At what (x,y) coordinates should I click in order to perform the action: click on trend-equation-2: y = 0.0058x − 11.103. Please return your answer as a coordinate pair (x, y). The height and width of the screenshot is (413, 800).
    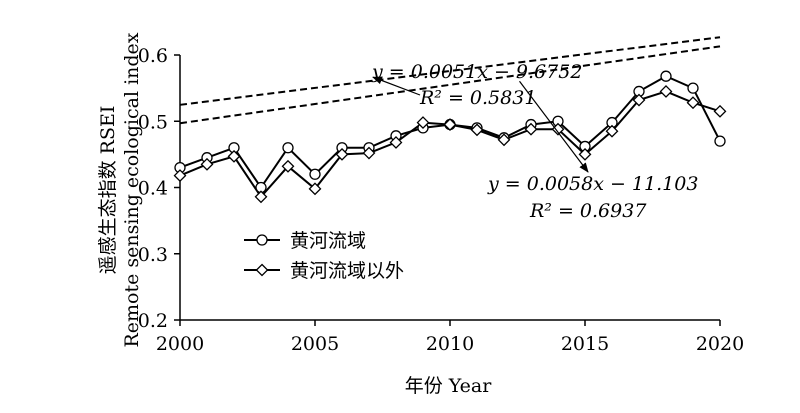
    Looking at the image, I should click on (592, 184).